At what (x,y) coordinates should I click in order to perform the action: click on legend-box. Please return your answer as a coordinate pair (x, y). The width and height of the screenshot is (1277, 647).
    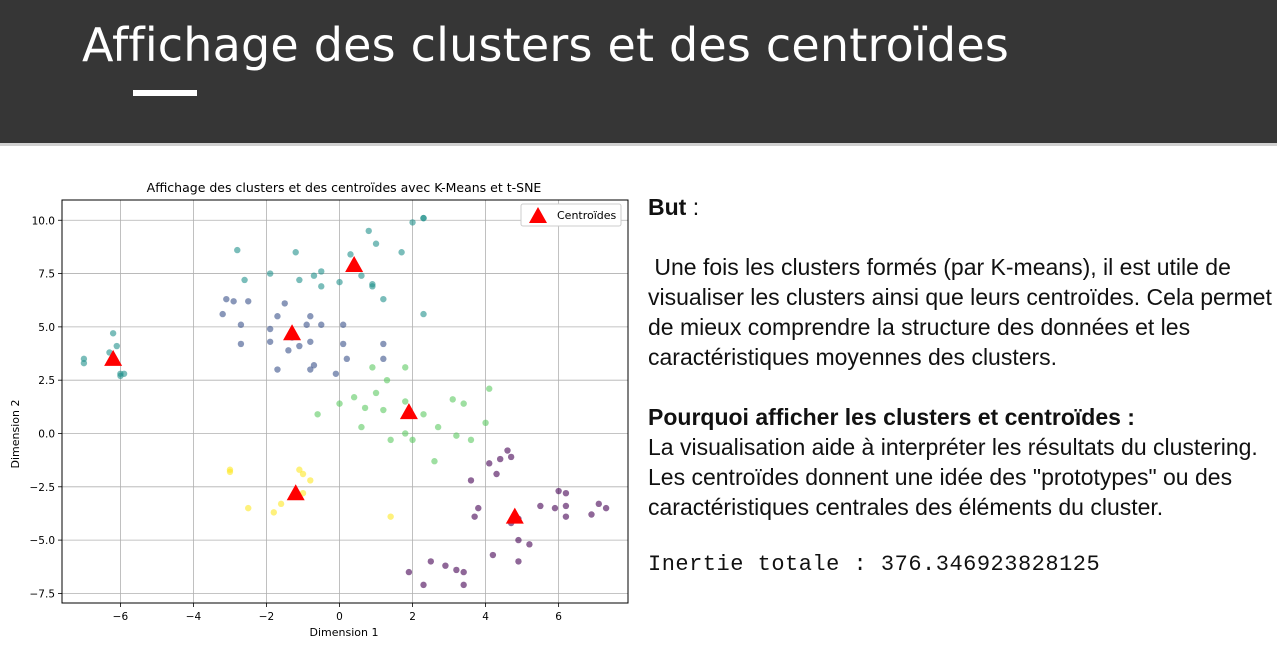
    Looking at the image, I should click on (571, 215).